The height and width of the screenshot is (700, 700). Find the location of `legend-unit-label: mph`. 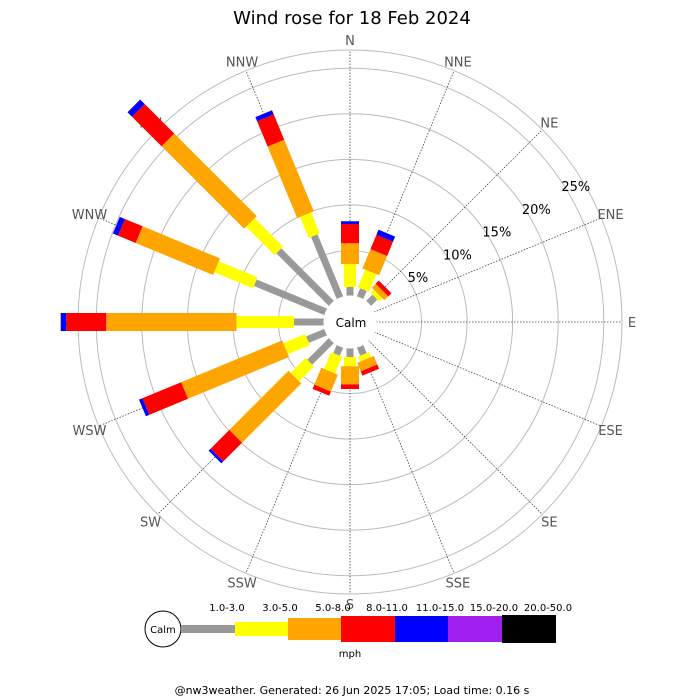

legend-unit-label: mph is located at coordinates (350, 654).